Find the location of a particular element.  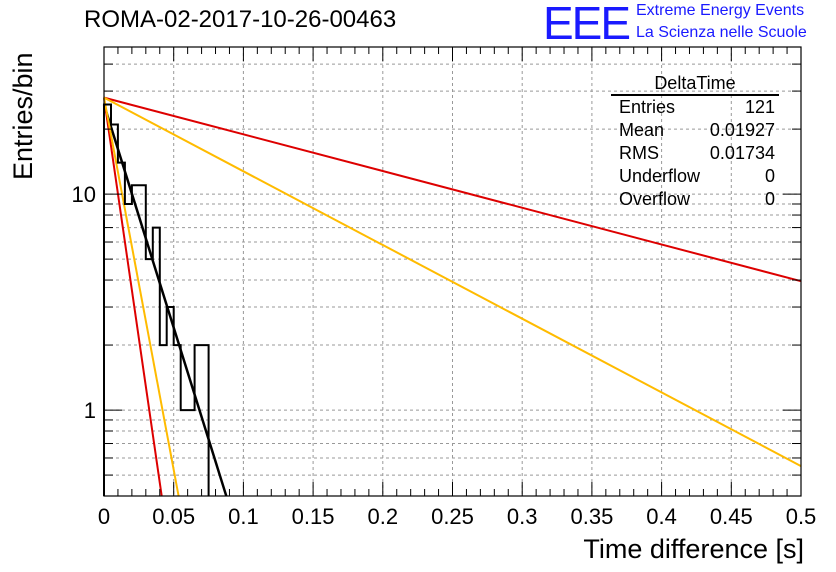

x-tick-label: 0.25 is located at coordinates (452, 516).